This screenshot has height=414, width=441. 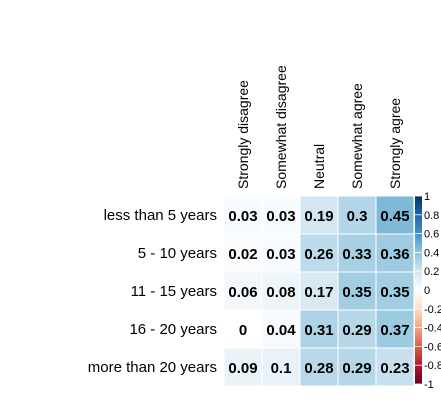 I want to click on cell-value-label: 0.23, so click(x=394, y=368).